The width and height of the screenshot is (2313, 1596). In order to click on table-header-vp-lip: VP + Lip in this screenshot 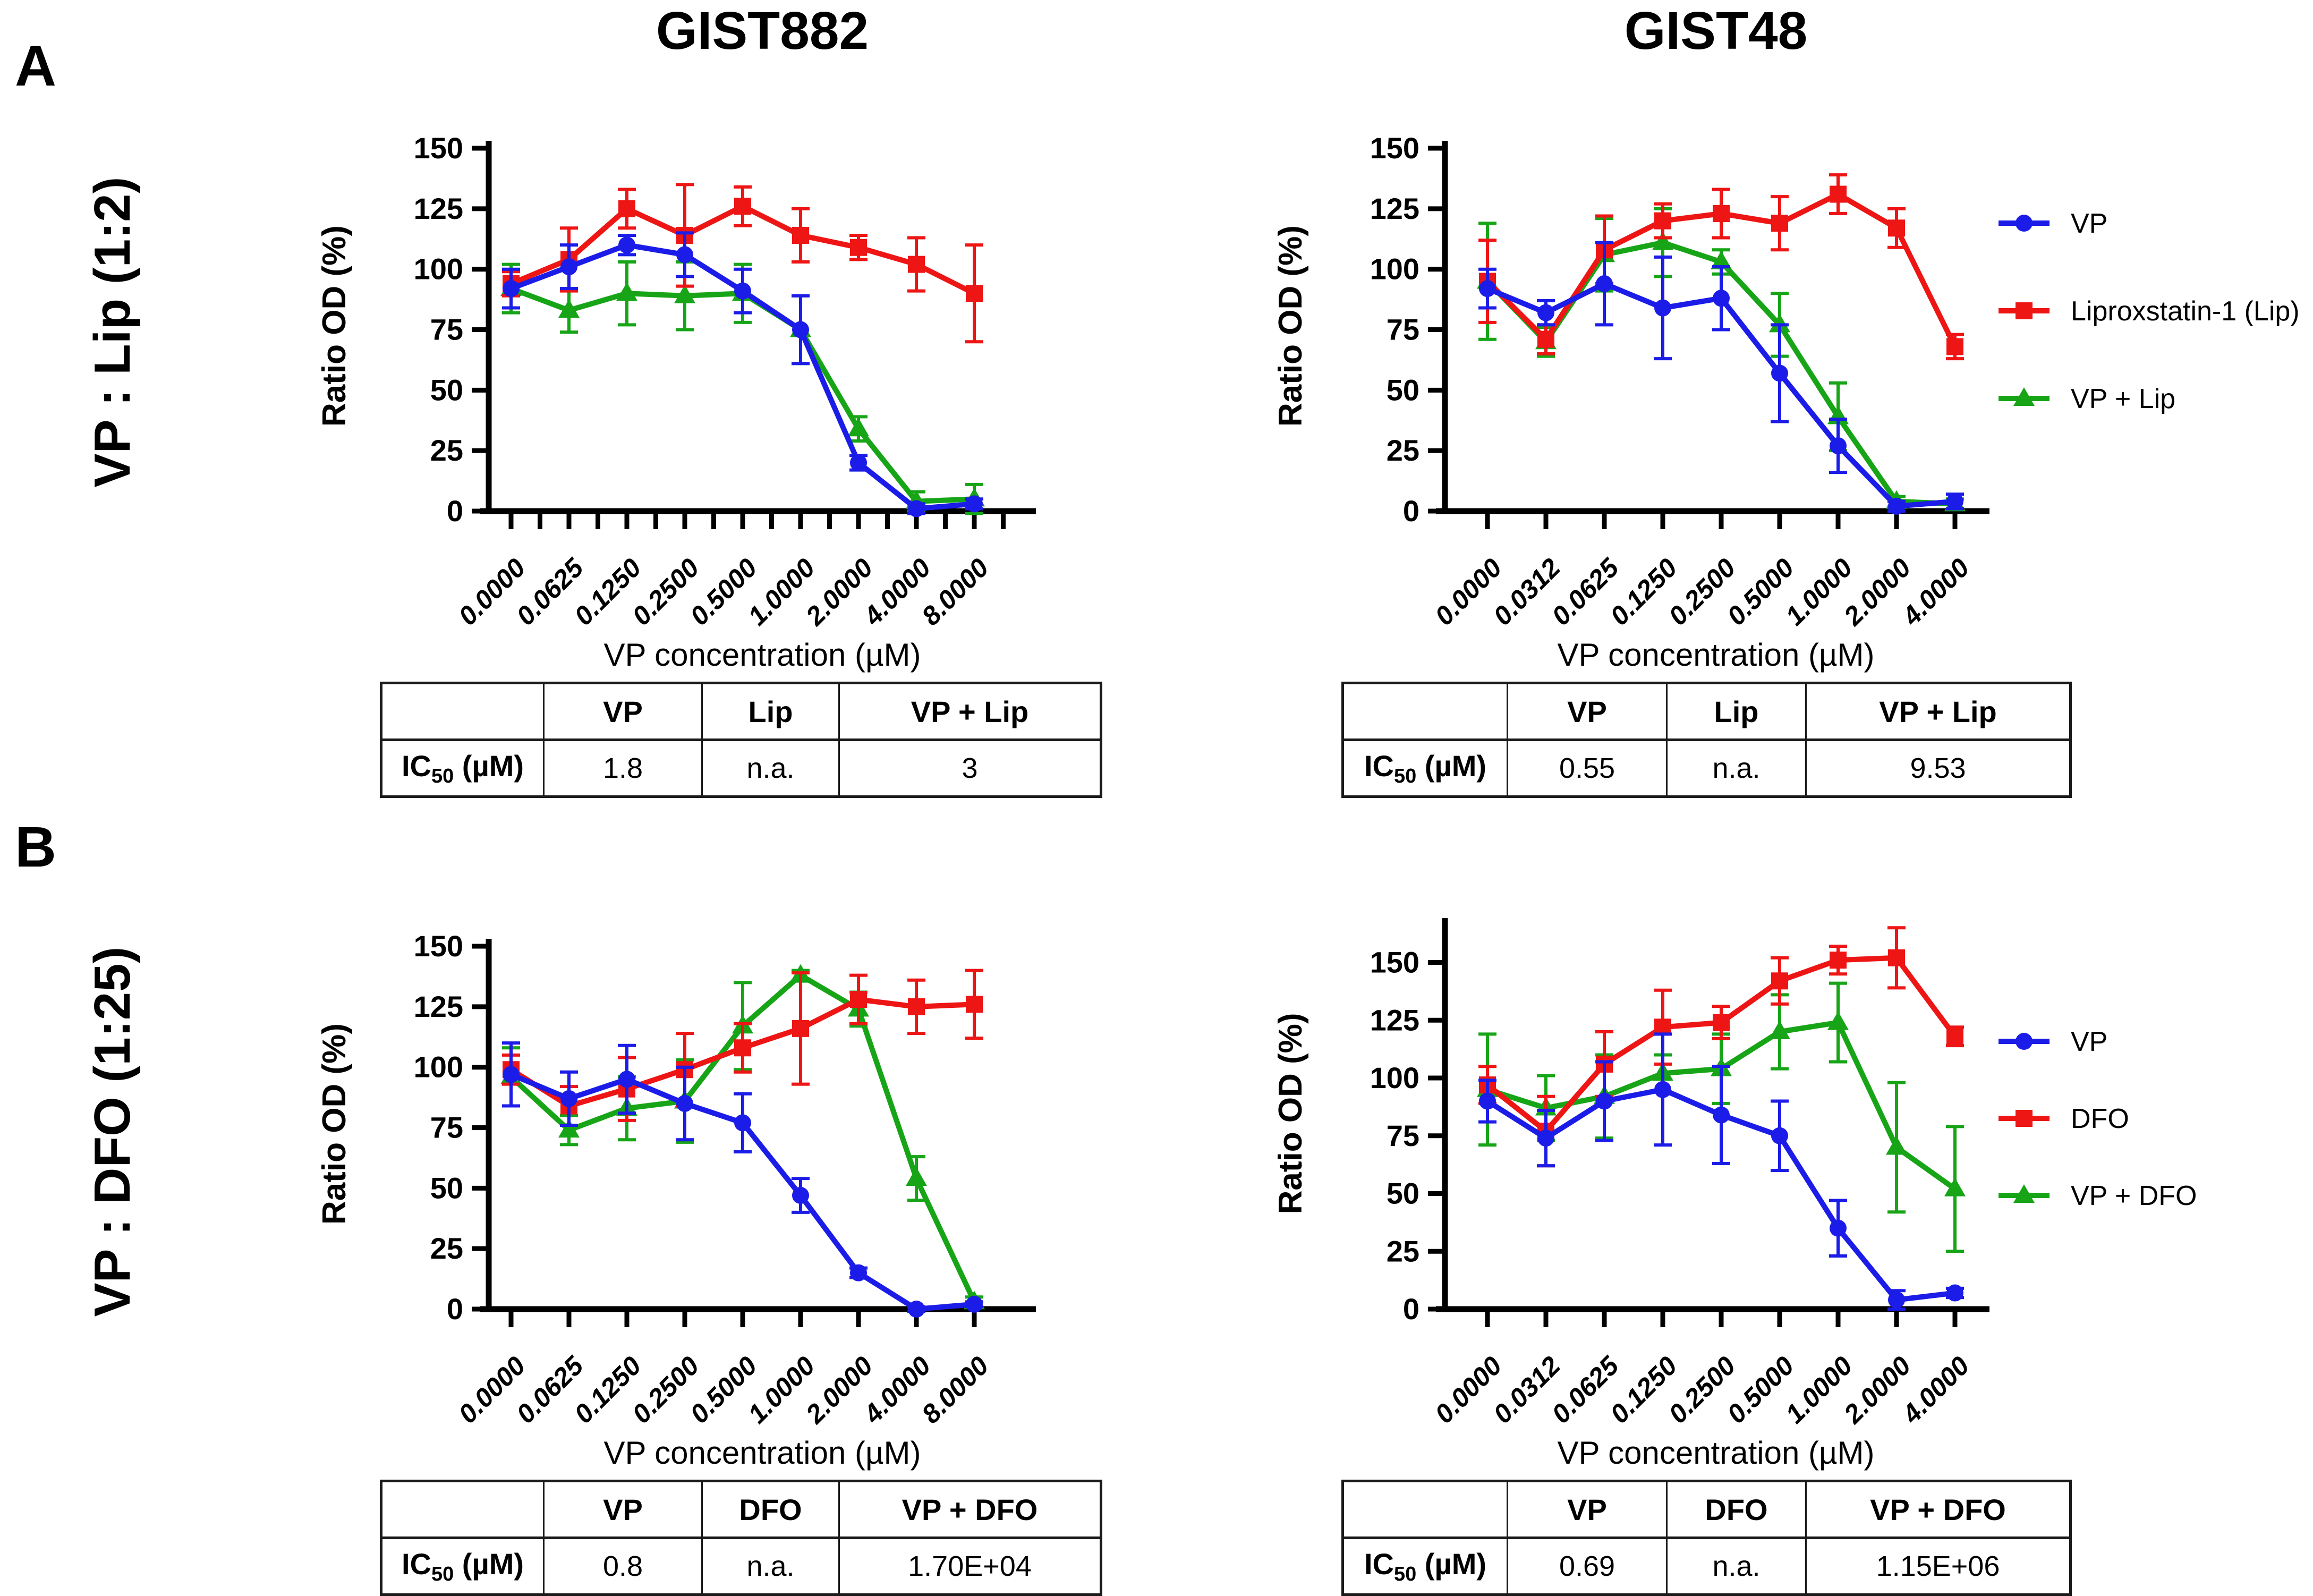, I will do `click(970, 711)`.